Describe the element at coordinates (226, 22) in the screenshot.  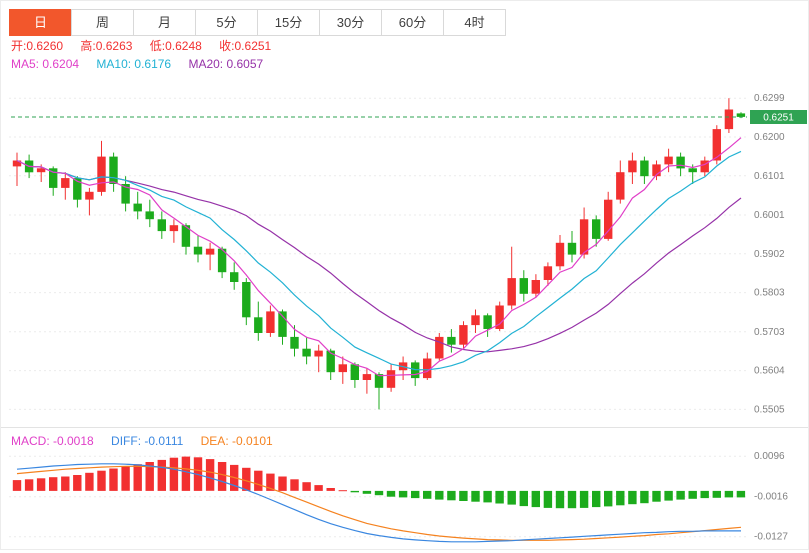
I see `tab-5min: 5分` at that location.